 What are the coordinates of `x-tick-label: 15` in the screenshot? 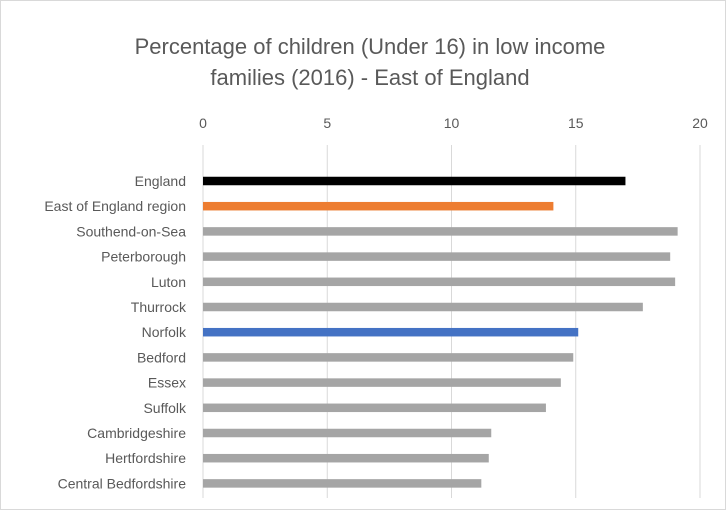 It's located at (576, 123).